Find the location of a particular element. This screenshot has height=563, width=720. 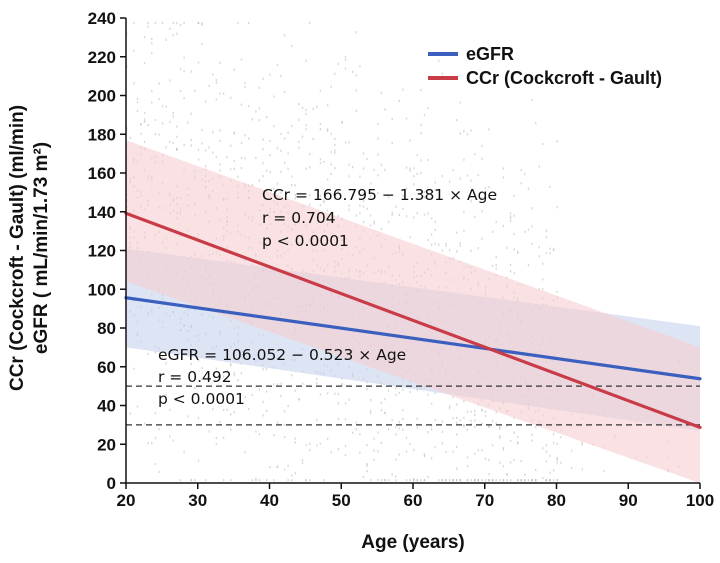

x-tick-label: 80 is located at coordinates (556, 500).